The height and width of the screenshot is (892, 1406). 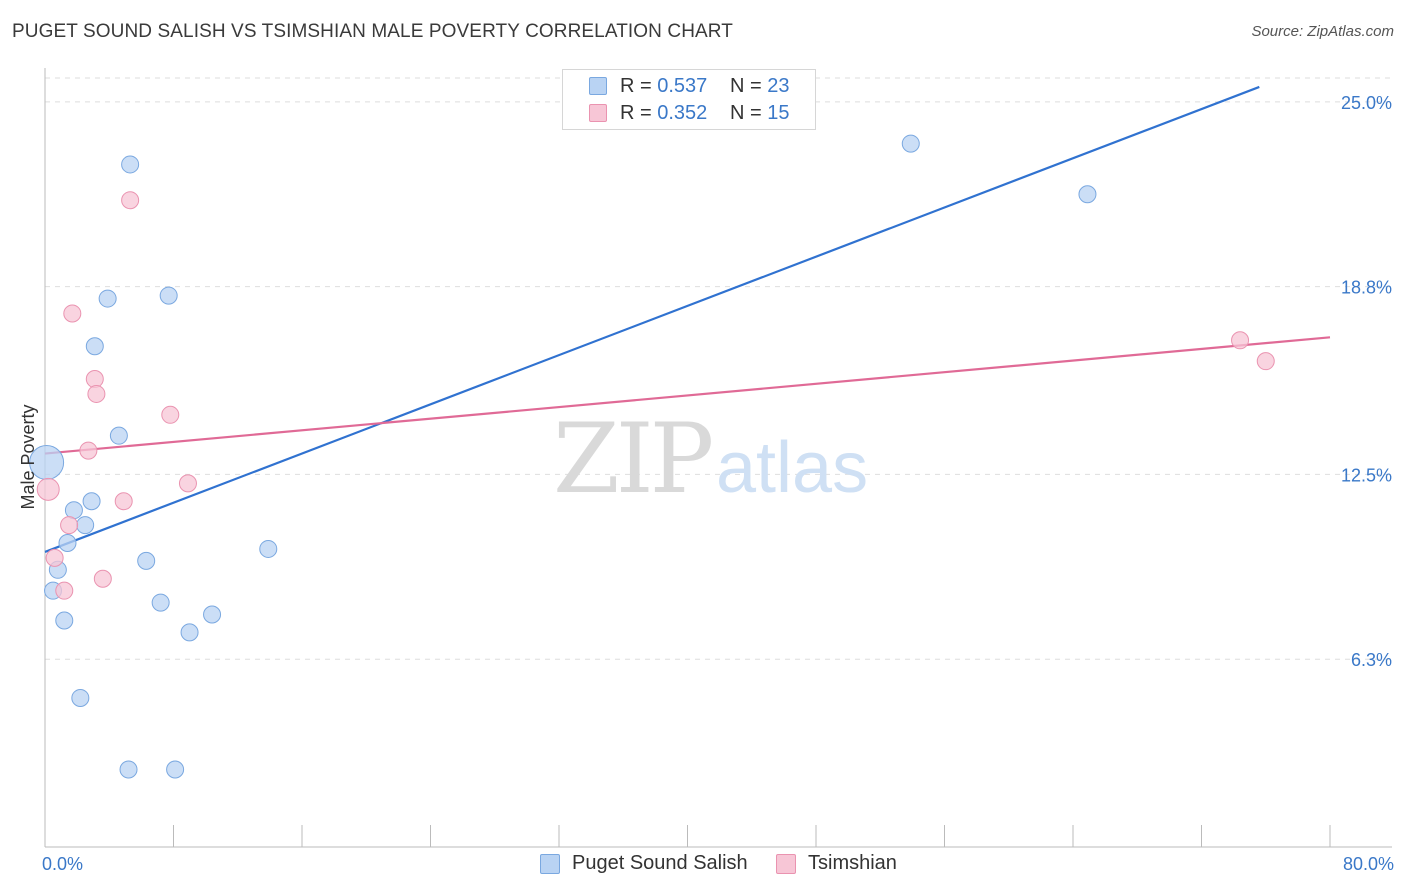 I want to click on x-tick-label: 0.0%, so click(x=62, y=864).